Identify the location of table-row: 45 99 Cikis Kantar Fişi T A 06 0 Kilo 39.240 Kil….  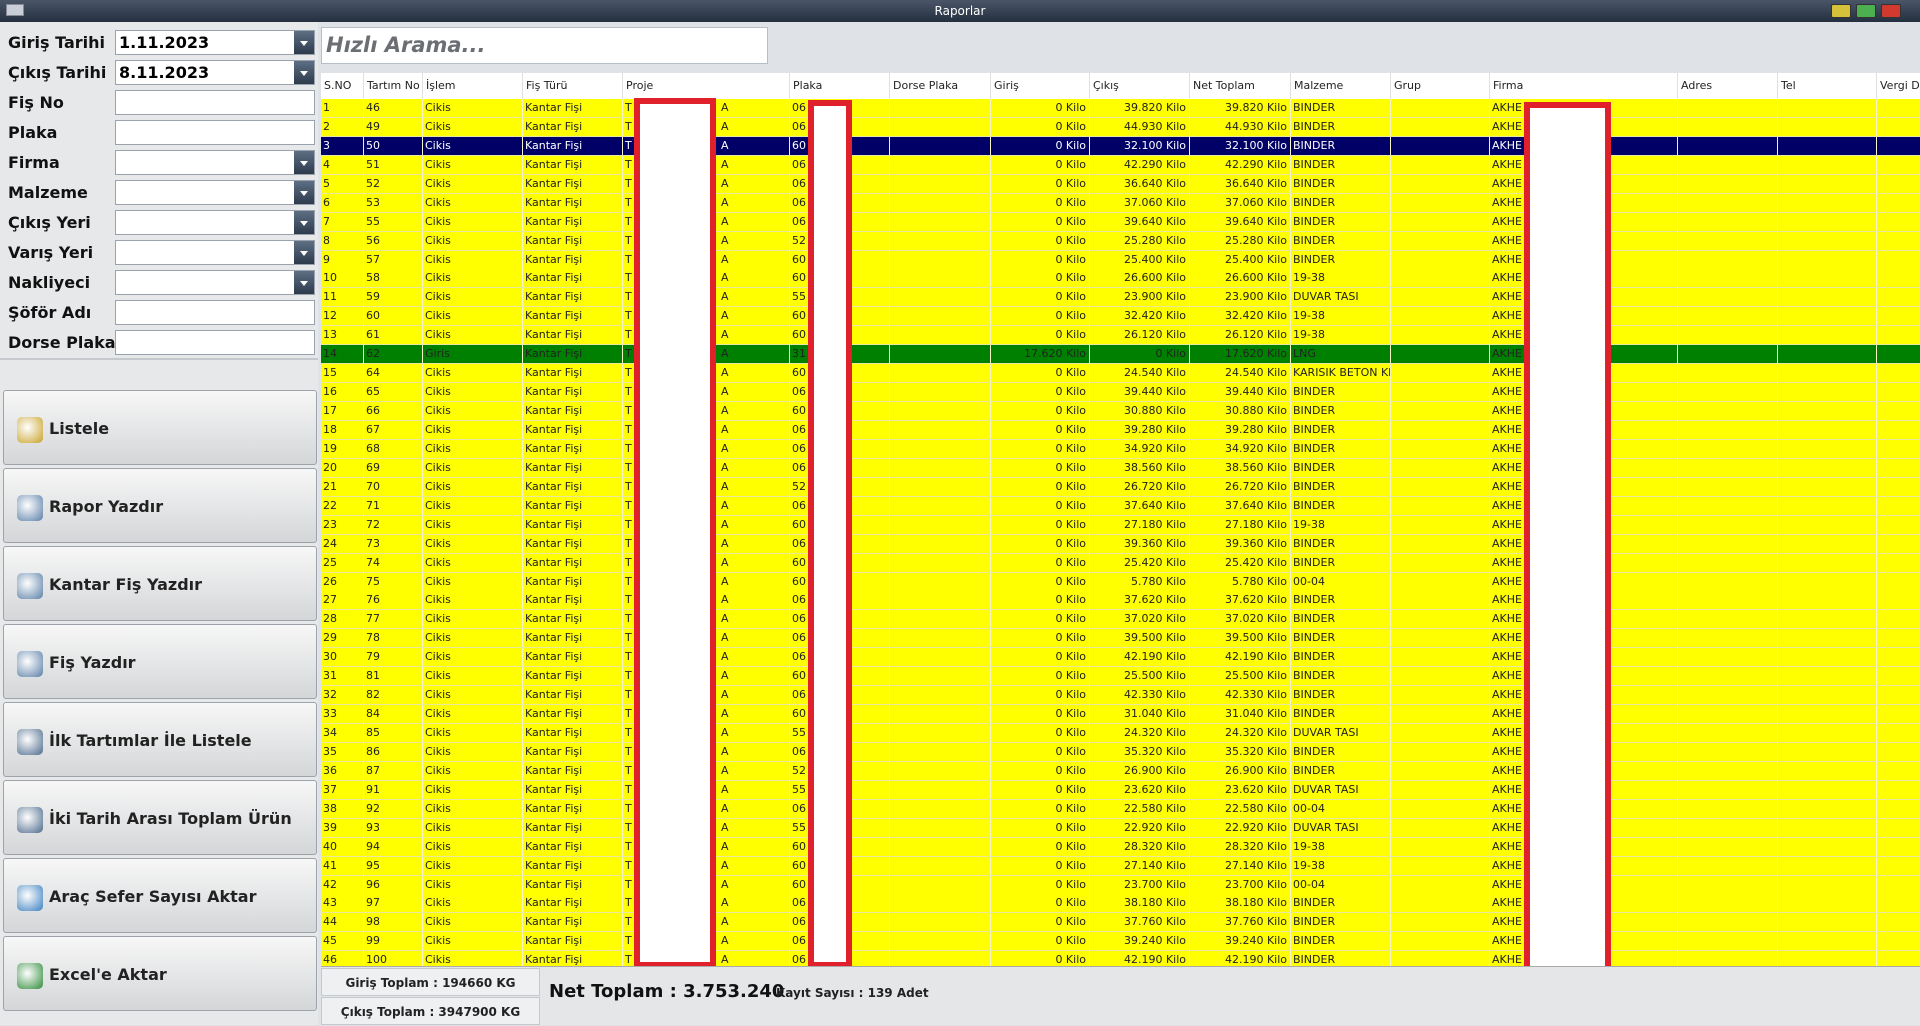
(1120, 942).